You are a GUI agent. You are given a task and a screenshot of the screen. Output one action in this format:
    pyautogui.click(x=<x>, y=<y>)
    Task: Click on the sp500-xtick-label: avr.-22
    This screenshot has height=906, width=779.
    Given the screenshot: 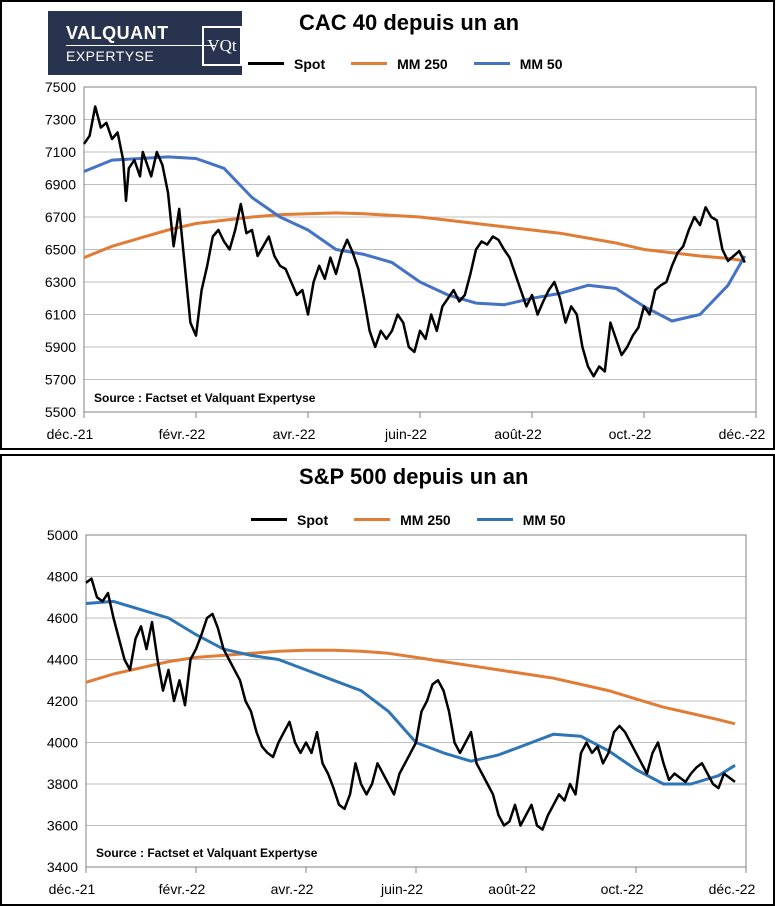 What is the action you would take?
    pyautogui.click(x=292, y=889)
    